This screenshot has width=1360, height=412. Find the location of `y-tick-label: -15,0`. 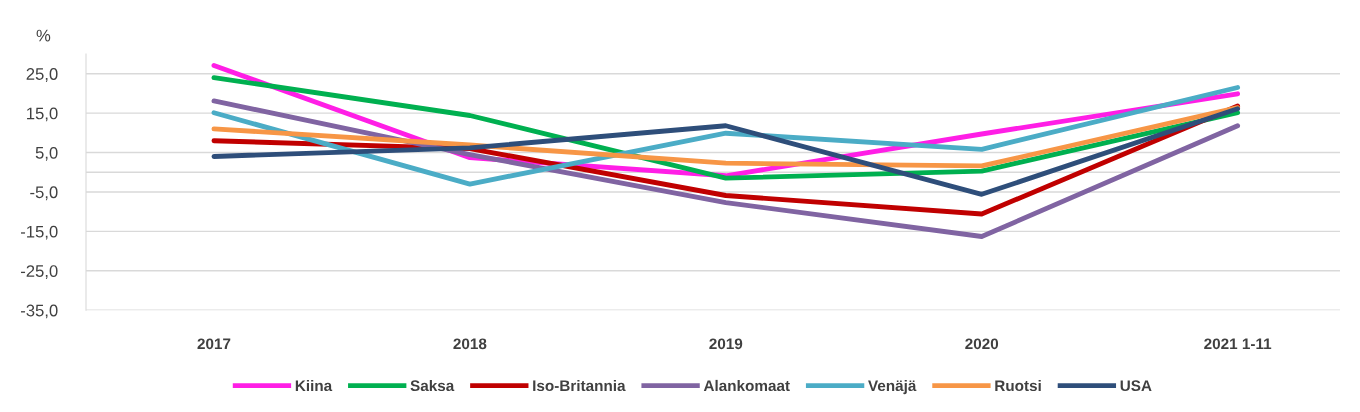

y-tick-label: -15,0 is located at coordinates (39, 232).